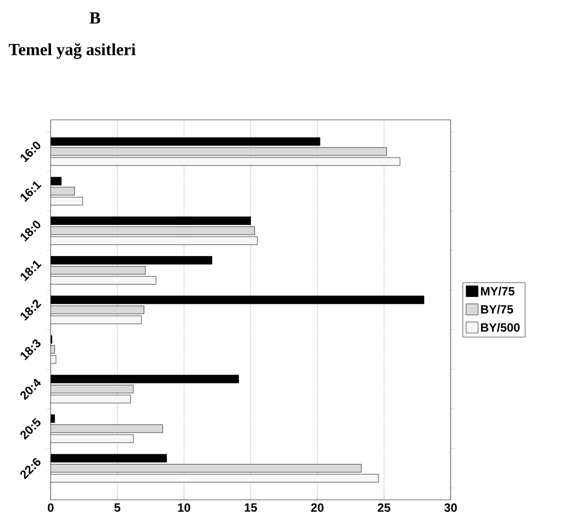 The image size is (561, 515). I want to click on x-tick-label: 10, so click(184, 507).